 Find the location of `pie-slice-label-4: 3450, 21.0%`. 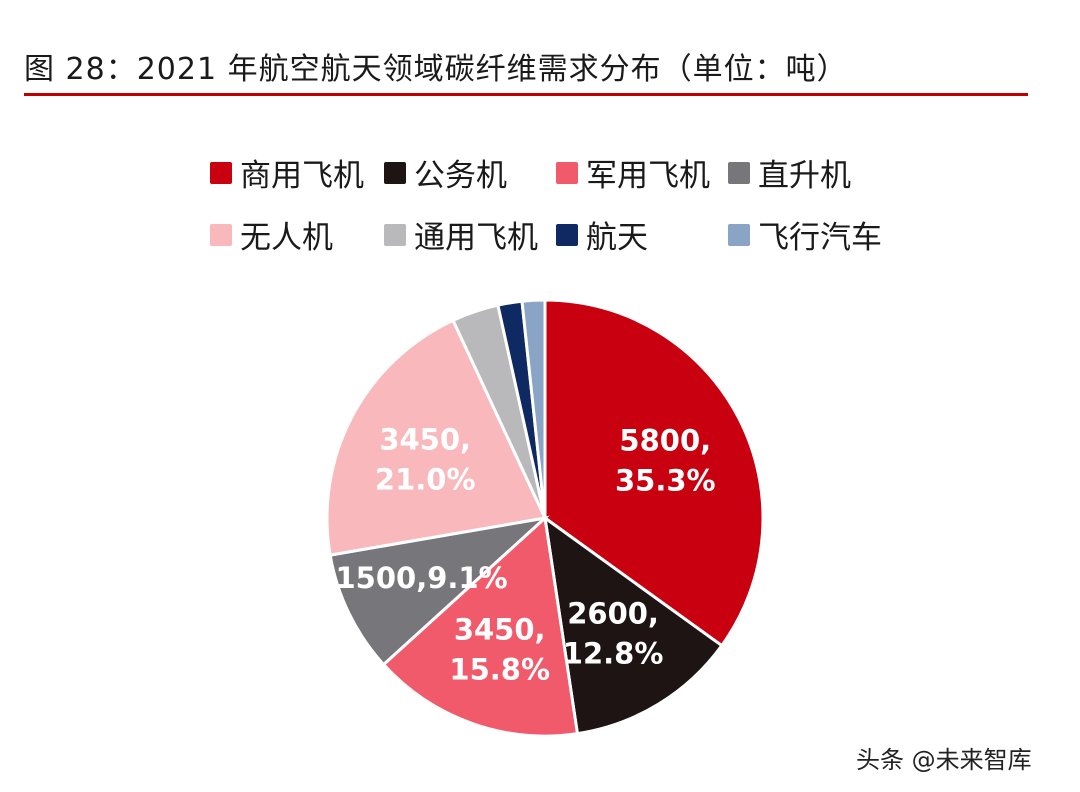

pie-slice-label-4: 3450, 21.0% is located at coordinates (425, 459).